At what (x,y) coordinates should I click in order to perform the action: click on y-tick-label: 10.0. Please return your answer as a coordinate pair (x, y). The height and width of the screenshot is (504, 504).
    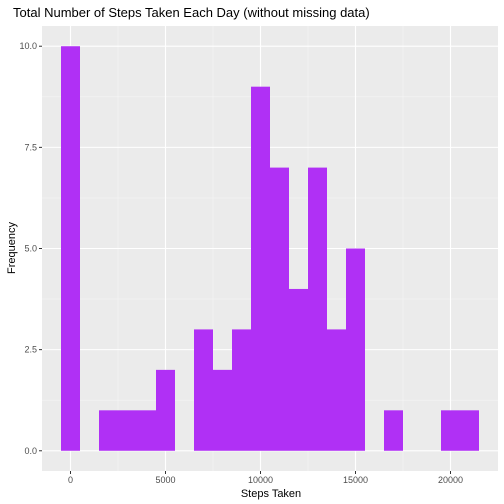
    Looking at the image, I should click on (28, 46).